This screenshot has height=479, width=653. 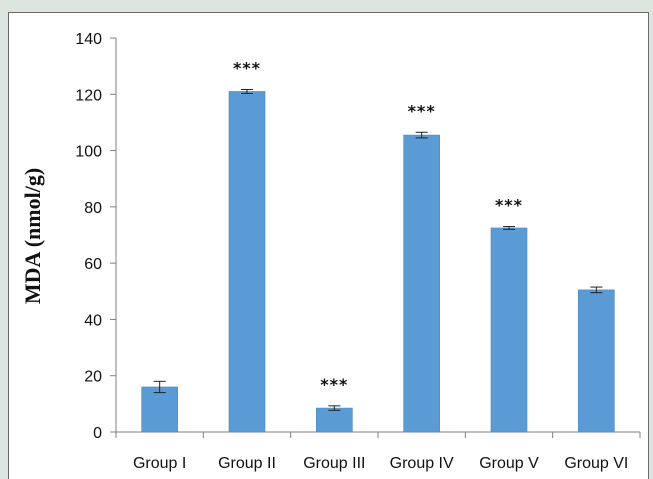 I want to click on x-tick-label: Group II, so click(x=247, y=463).